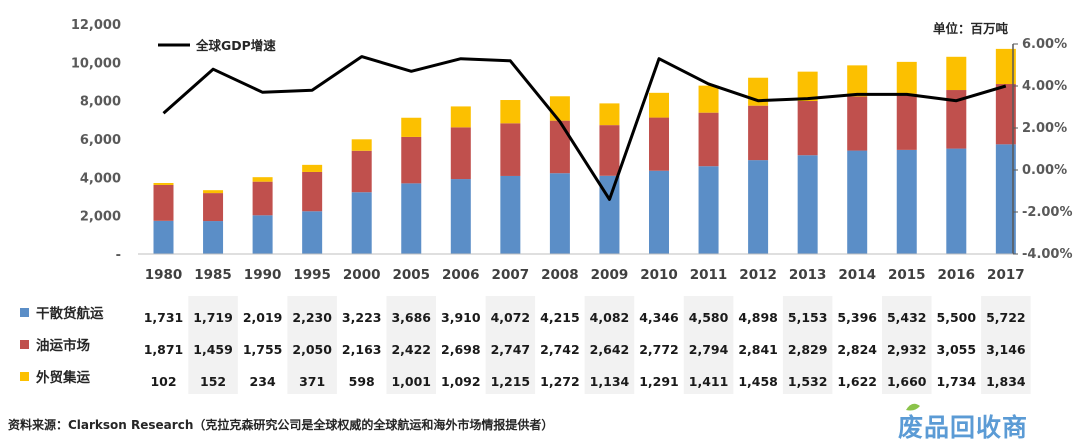 Image resolution: width=1080 pixels, height=441 pixels. Describe the element at coordinates (511, 317) in the screenshot. I see `table-cell: 4,072` at that location.